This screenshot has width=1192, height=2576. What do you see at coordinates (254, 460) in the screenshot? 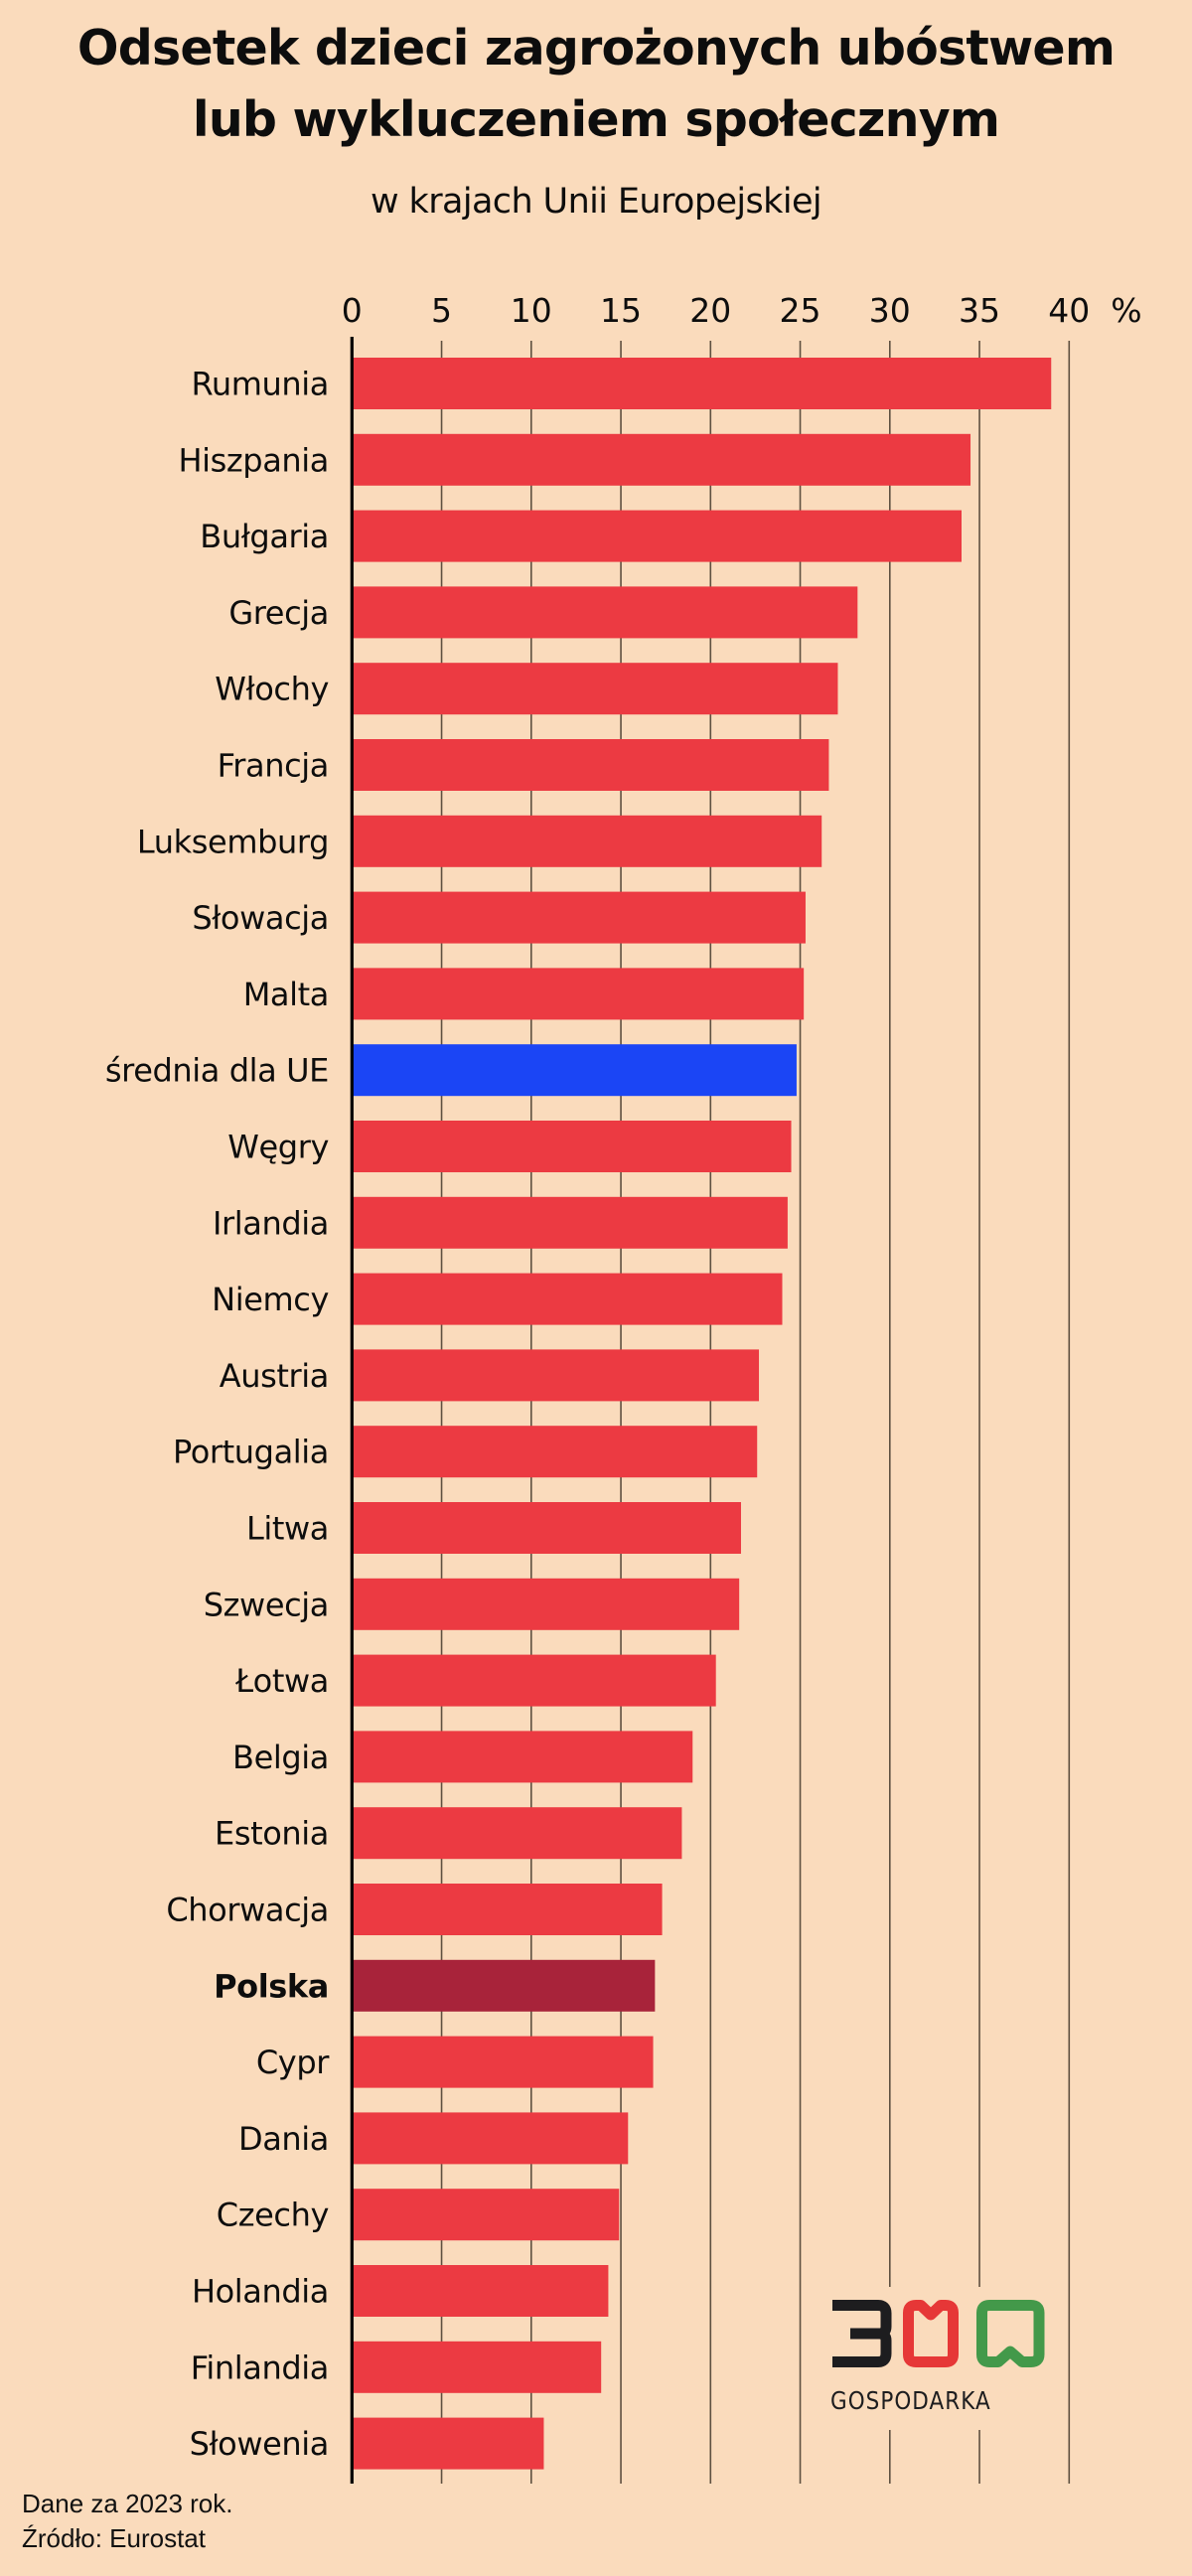
I see `category-label: Hiszpania` at bounding box center [254, 460].